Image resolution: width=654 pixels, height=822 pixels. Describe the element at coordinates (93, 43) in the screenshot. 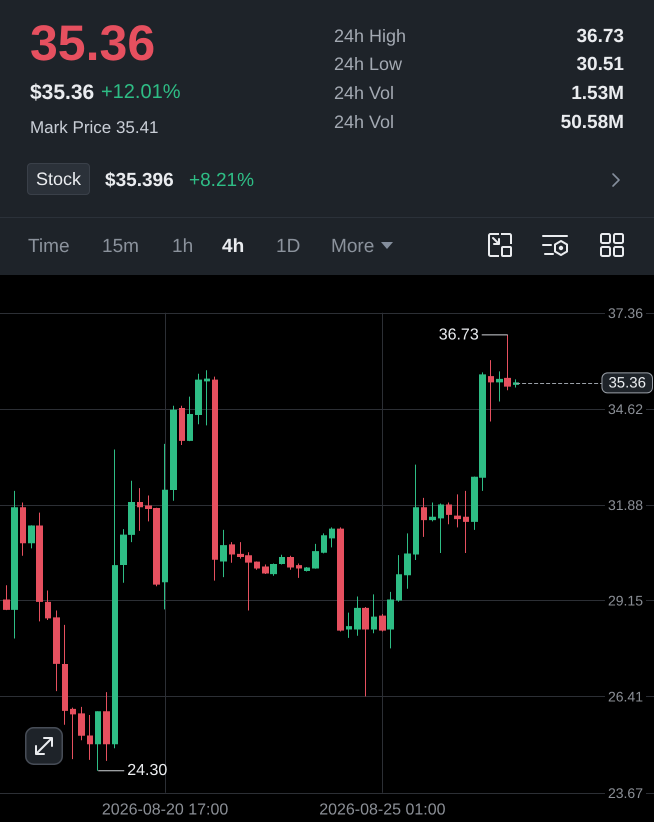

I see `text: 35.36` at that location.